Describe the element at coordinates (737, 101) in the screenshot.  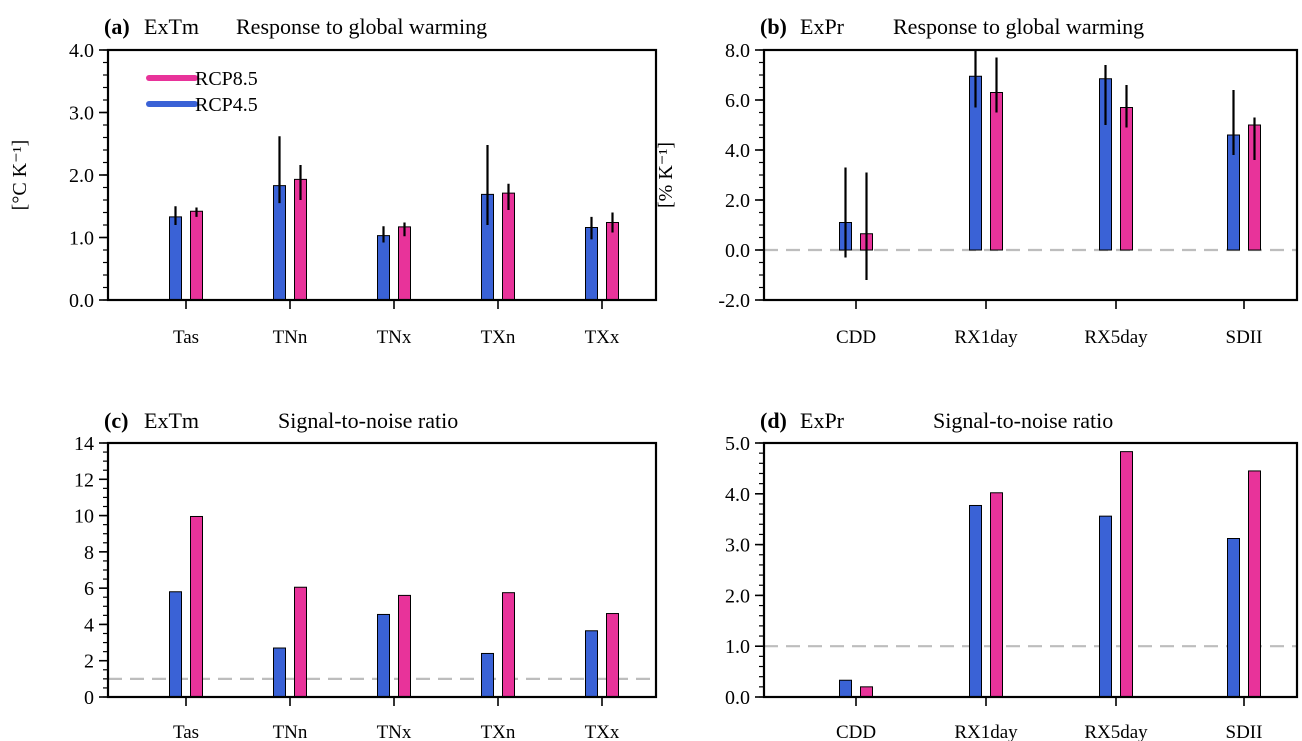
I see `y-tick-label: 6.0` at that location.